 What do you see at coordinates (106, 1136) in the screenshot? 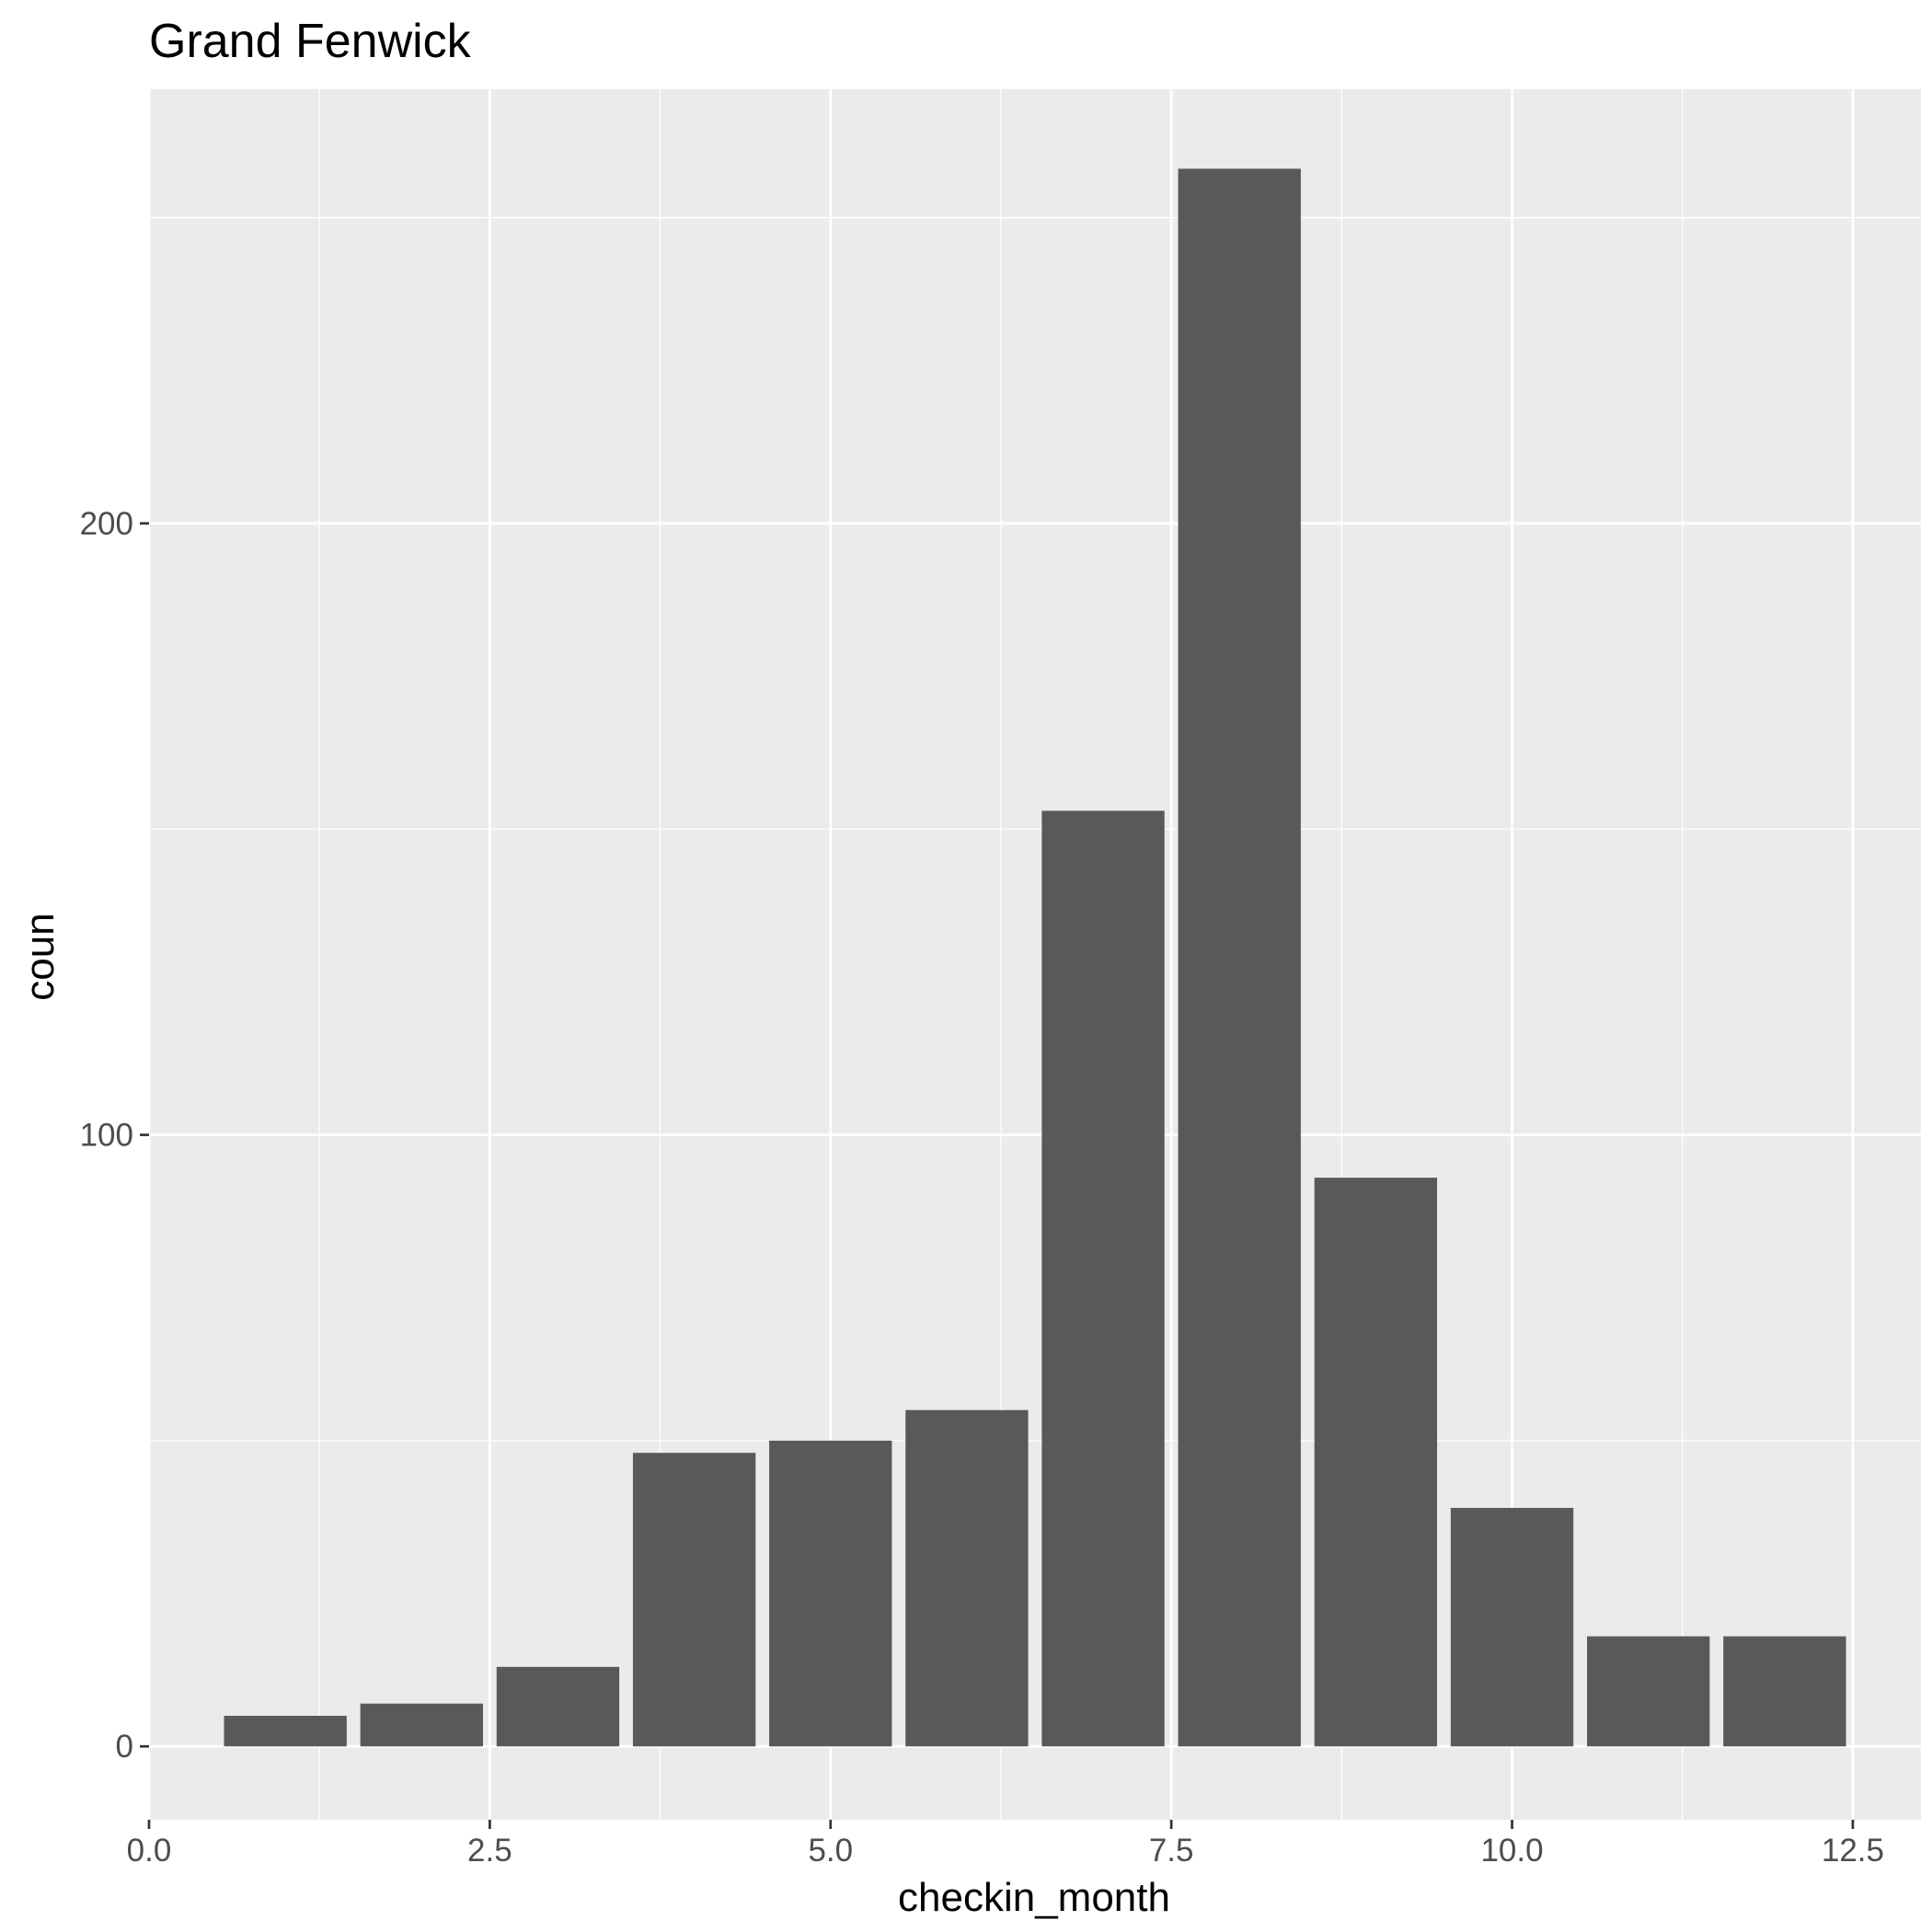
I see `y-tick-label: 100` at bounding box center [106, 1136].